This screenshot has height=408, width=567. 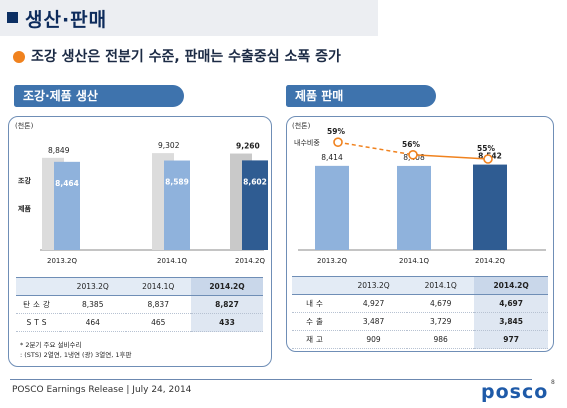 What do you see at coordinates (361, 96) in the screenshot?
I see `sales-tab: 제품 판매` at bounding box center [361, 96].